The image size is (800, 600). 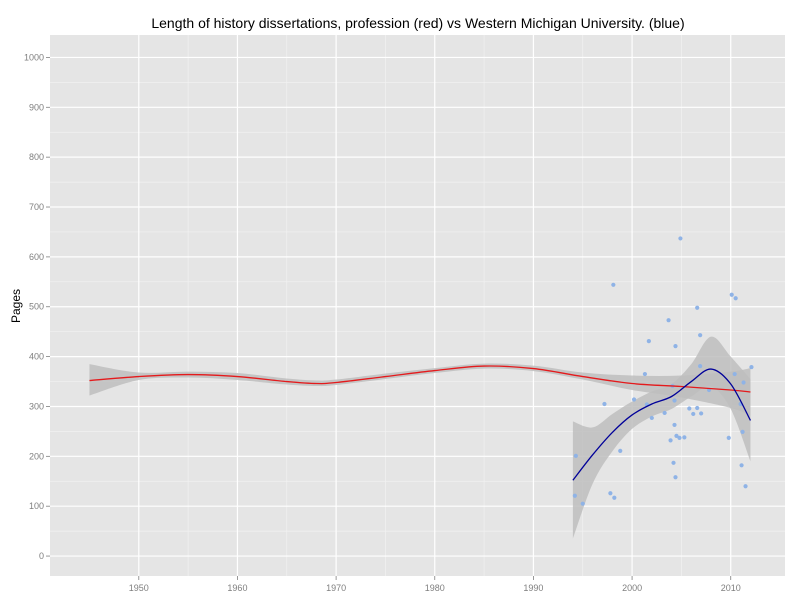 I want to click on x-tick-label: 1980, so click(x=435, y=588).